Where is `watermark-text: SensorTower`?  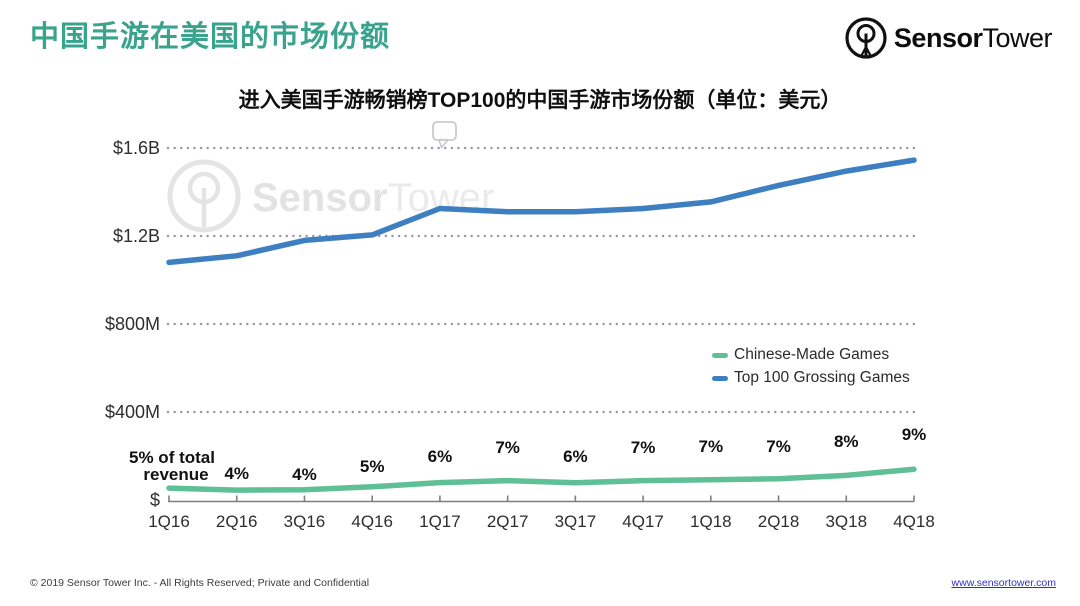 watermark-text: SensorTower is located at coordinates (373, 198).